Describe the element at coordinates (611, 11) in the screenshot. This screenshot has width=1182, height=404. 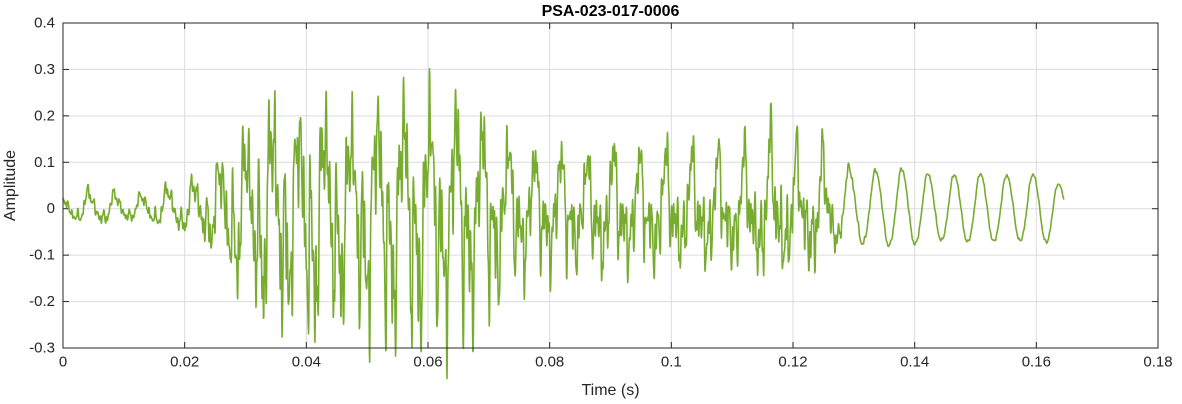
I see `chart-title: PSA-023-017-0006` at that location.